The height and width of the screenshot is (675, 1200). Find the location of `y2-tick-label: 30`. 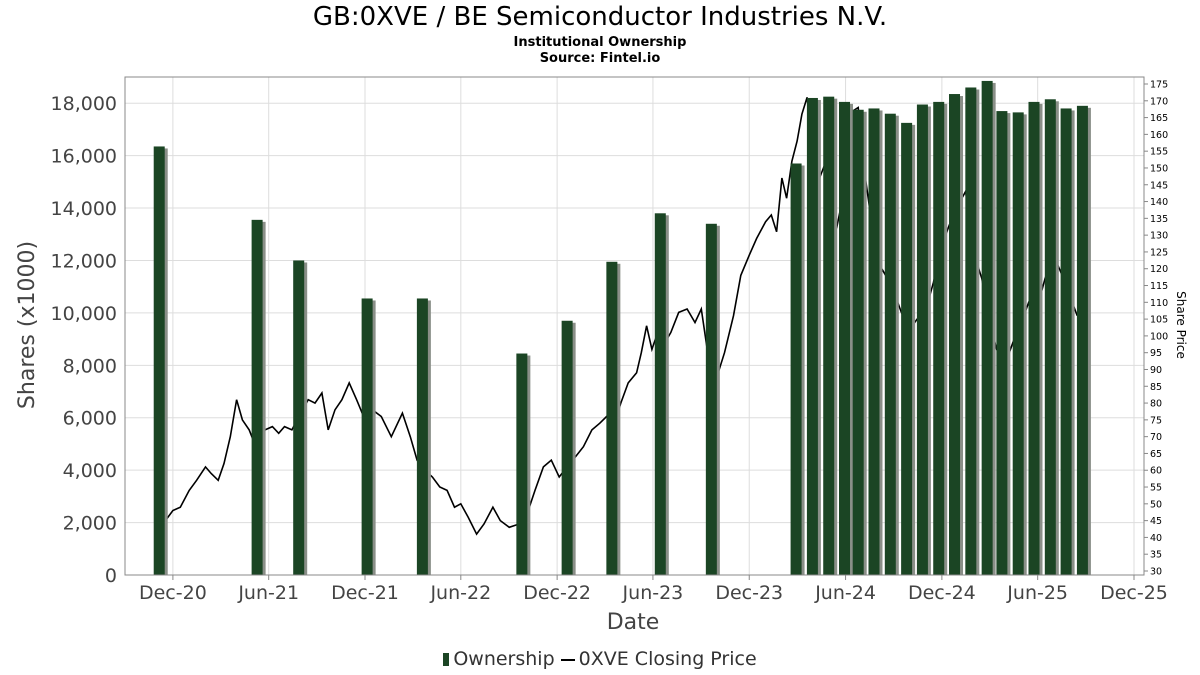

y2-tick-label: 30 is located at coordinates (1156, 572).